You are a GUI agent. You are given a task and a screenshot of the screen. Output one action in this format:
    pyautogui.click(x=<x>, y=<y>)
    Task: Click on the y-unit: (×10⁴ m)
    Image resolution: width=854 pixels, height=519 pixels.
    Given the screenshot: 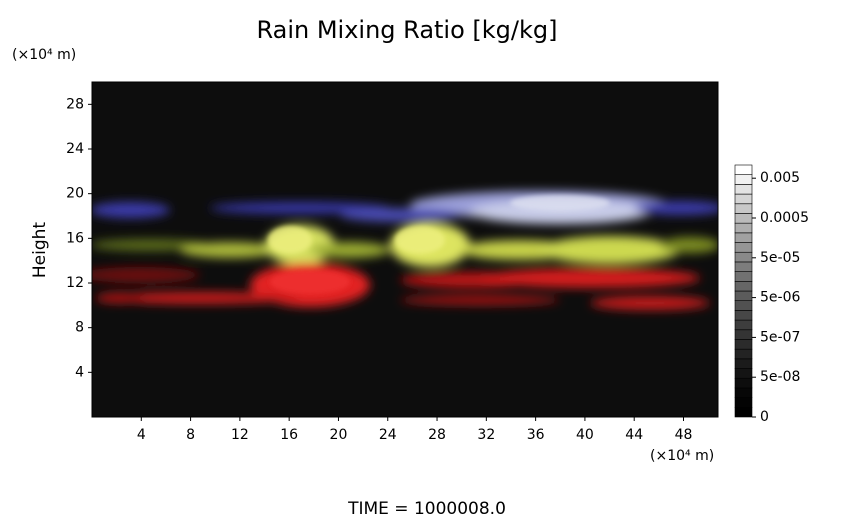 What is the action you would take?
    pyautogui.click(x=44, y=55)
    